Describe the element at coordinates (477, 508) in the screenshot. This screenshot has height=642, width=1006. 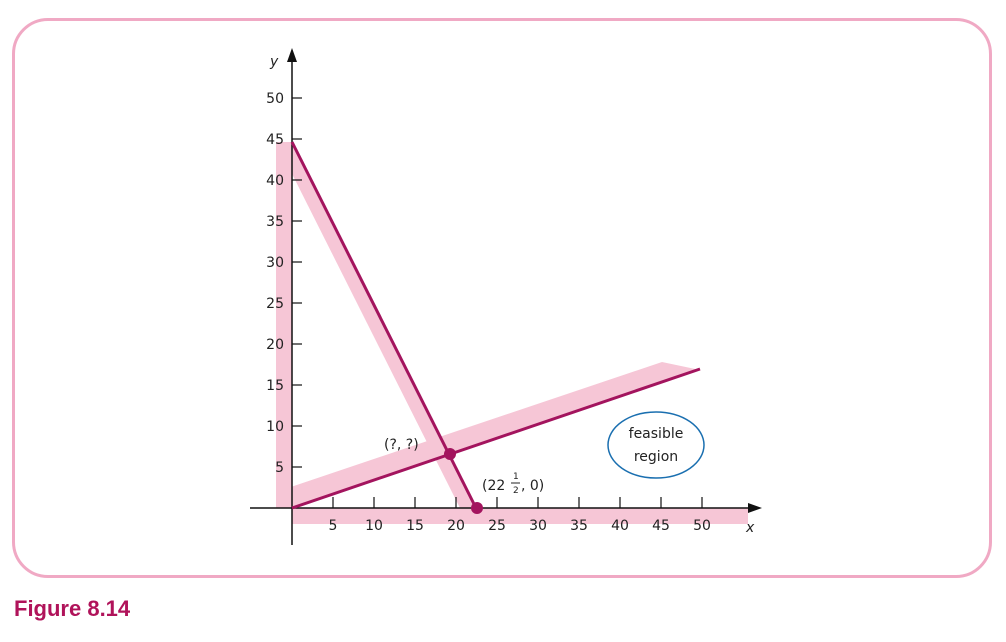
I see `x-intercept-point` at that location.